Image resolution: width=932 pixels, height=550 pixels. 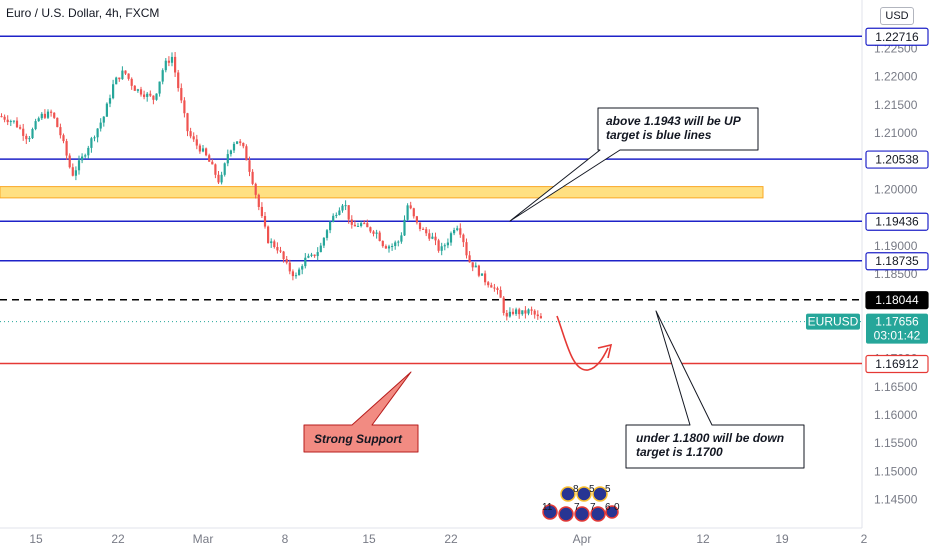 What do you see at coordinates (896, 133) in the screenshot?
I see `y-tick-label: 1.21000` at bounding box center [896, 133].